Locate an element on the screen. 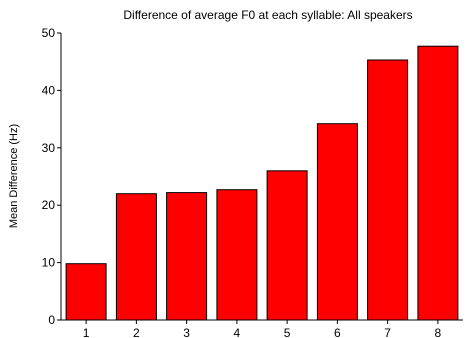 The height and width of the screenshot is (338, 476). y-axis-title: Mean Difference (Hz) is located at coordinates (14, 176).